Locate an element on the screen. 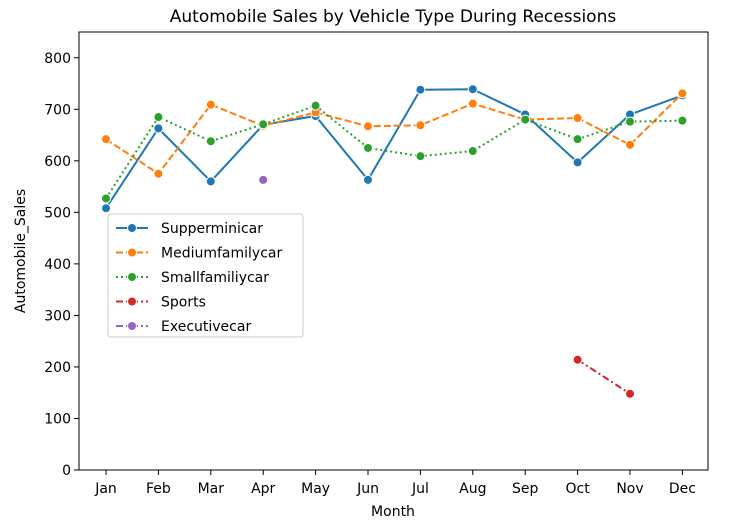  x-tick-label: Apr is located at coordinates (263, 489).